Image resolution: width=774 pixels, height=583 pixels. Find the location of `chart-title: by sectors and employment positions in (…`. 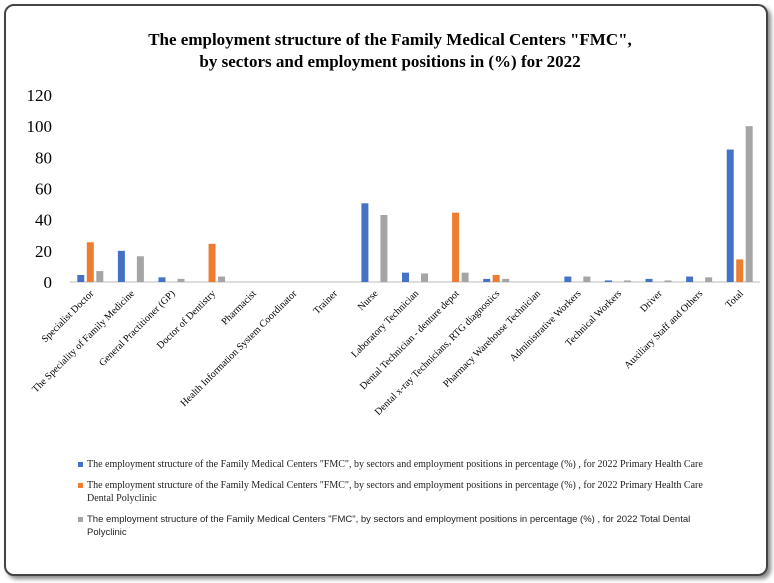

chart-title: by sectors and employment positions in (… is located at coordinates (389, 61).